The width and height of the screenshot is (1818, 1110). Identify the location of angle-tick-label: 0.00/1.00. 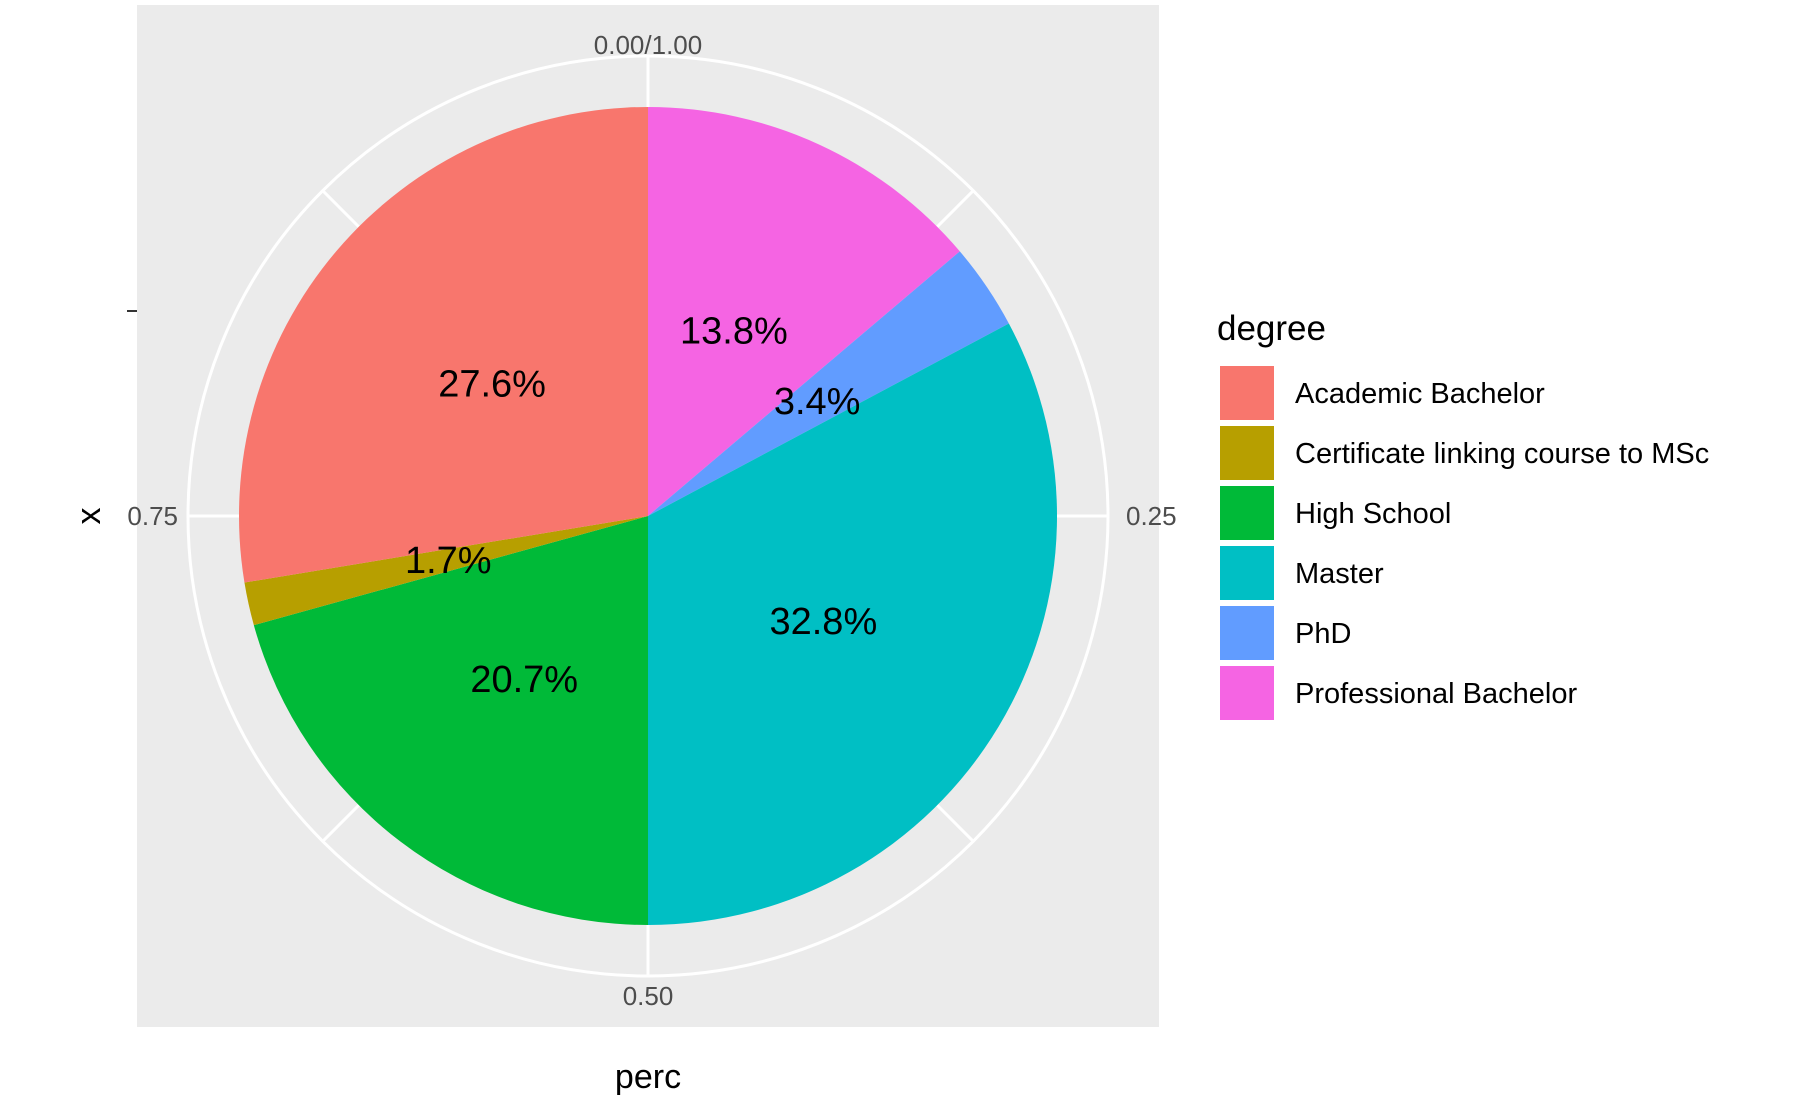
(648, 45).